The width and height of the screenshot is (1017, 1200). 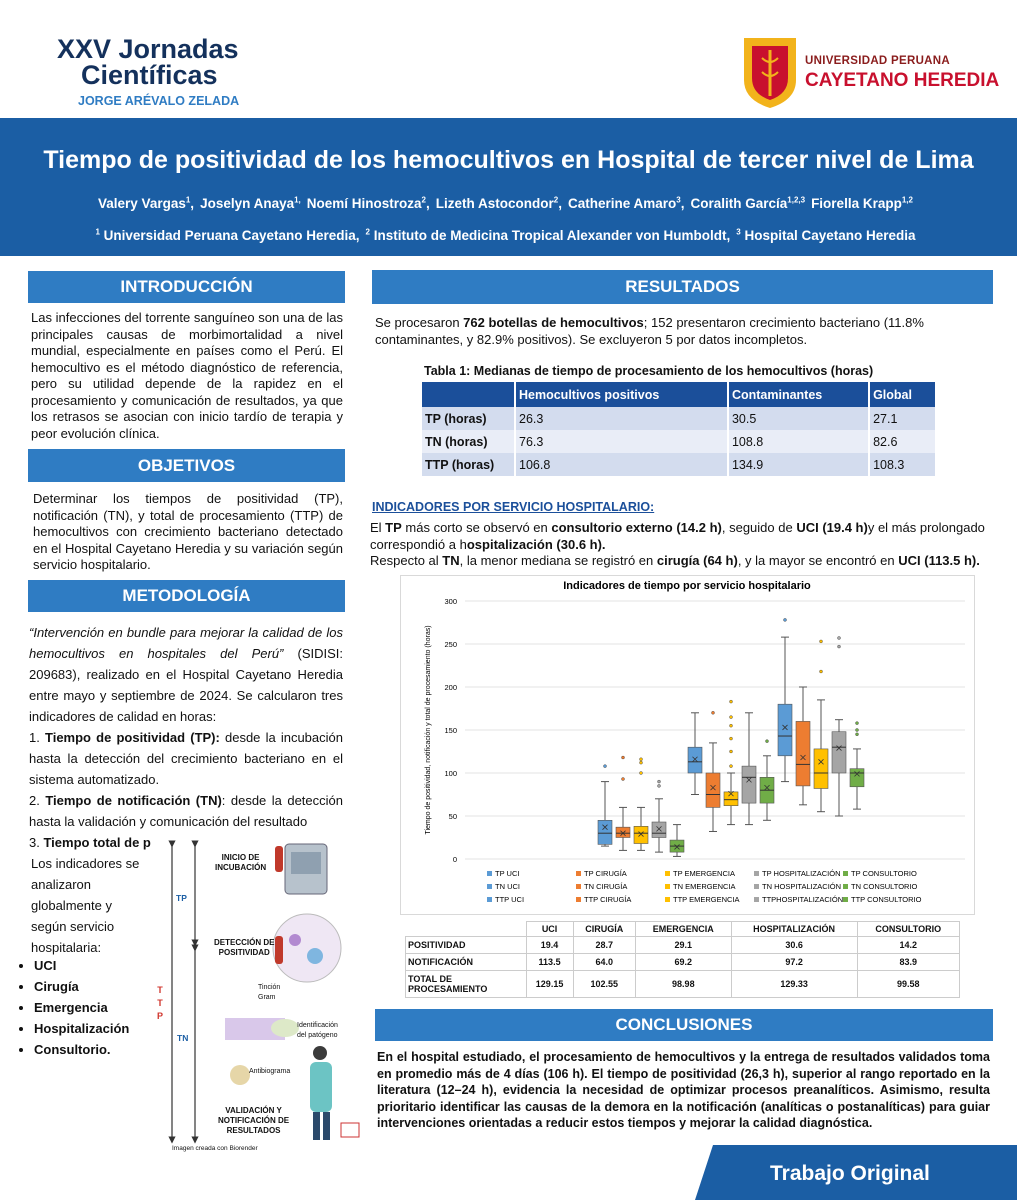 What do you see at coordinates (450, 773) in the screenshot?
I see `y-tick-label: 100` at bounding box center [450, 773].